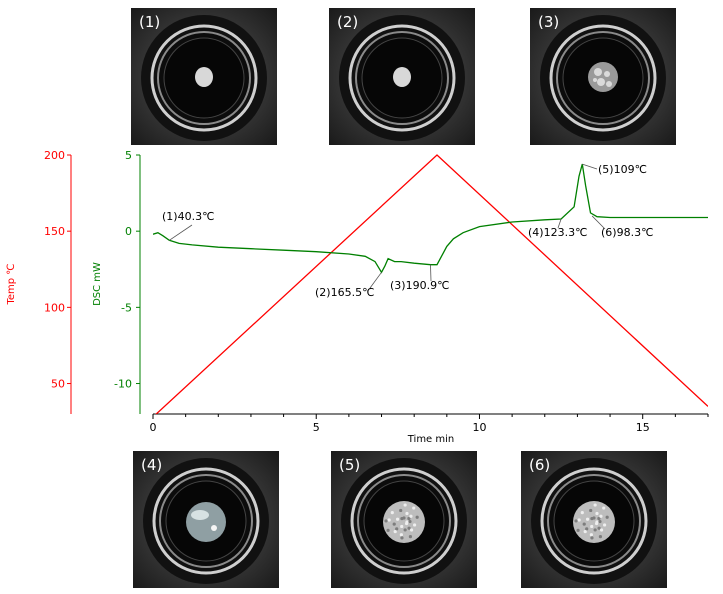  I want to click on photo-label: (6), so click(540, 465).